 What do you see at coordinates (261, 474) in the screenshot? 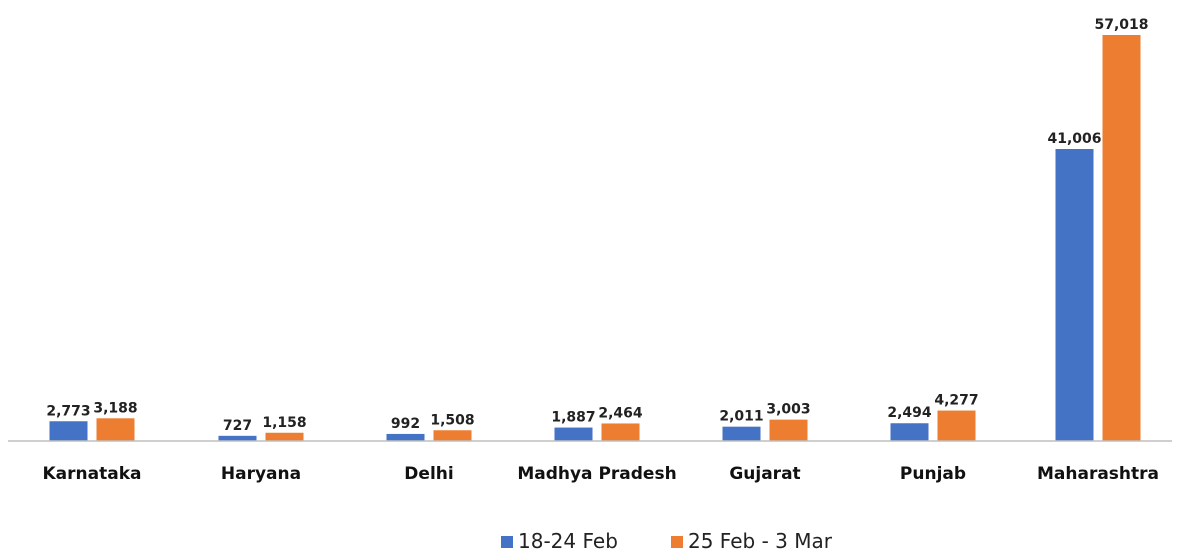
I see `category-label-haryana: Haryana` at bounding box center [261, 474].